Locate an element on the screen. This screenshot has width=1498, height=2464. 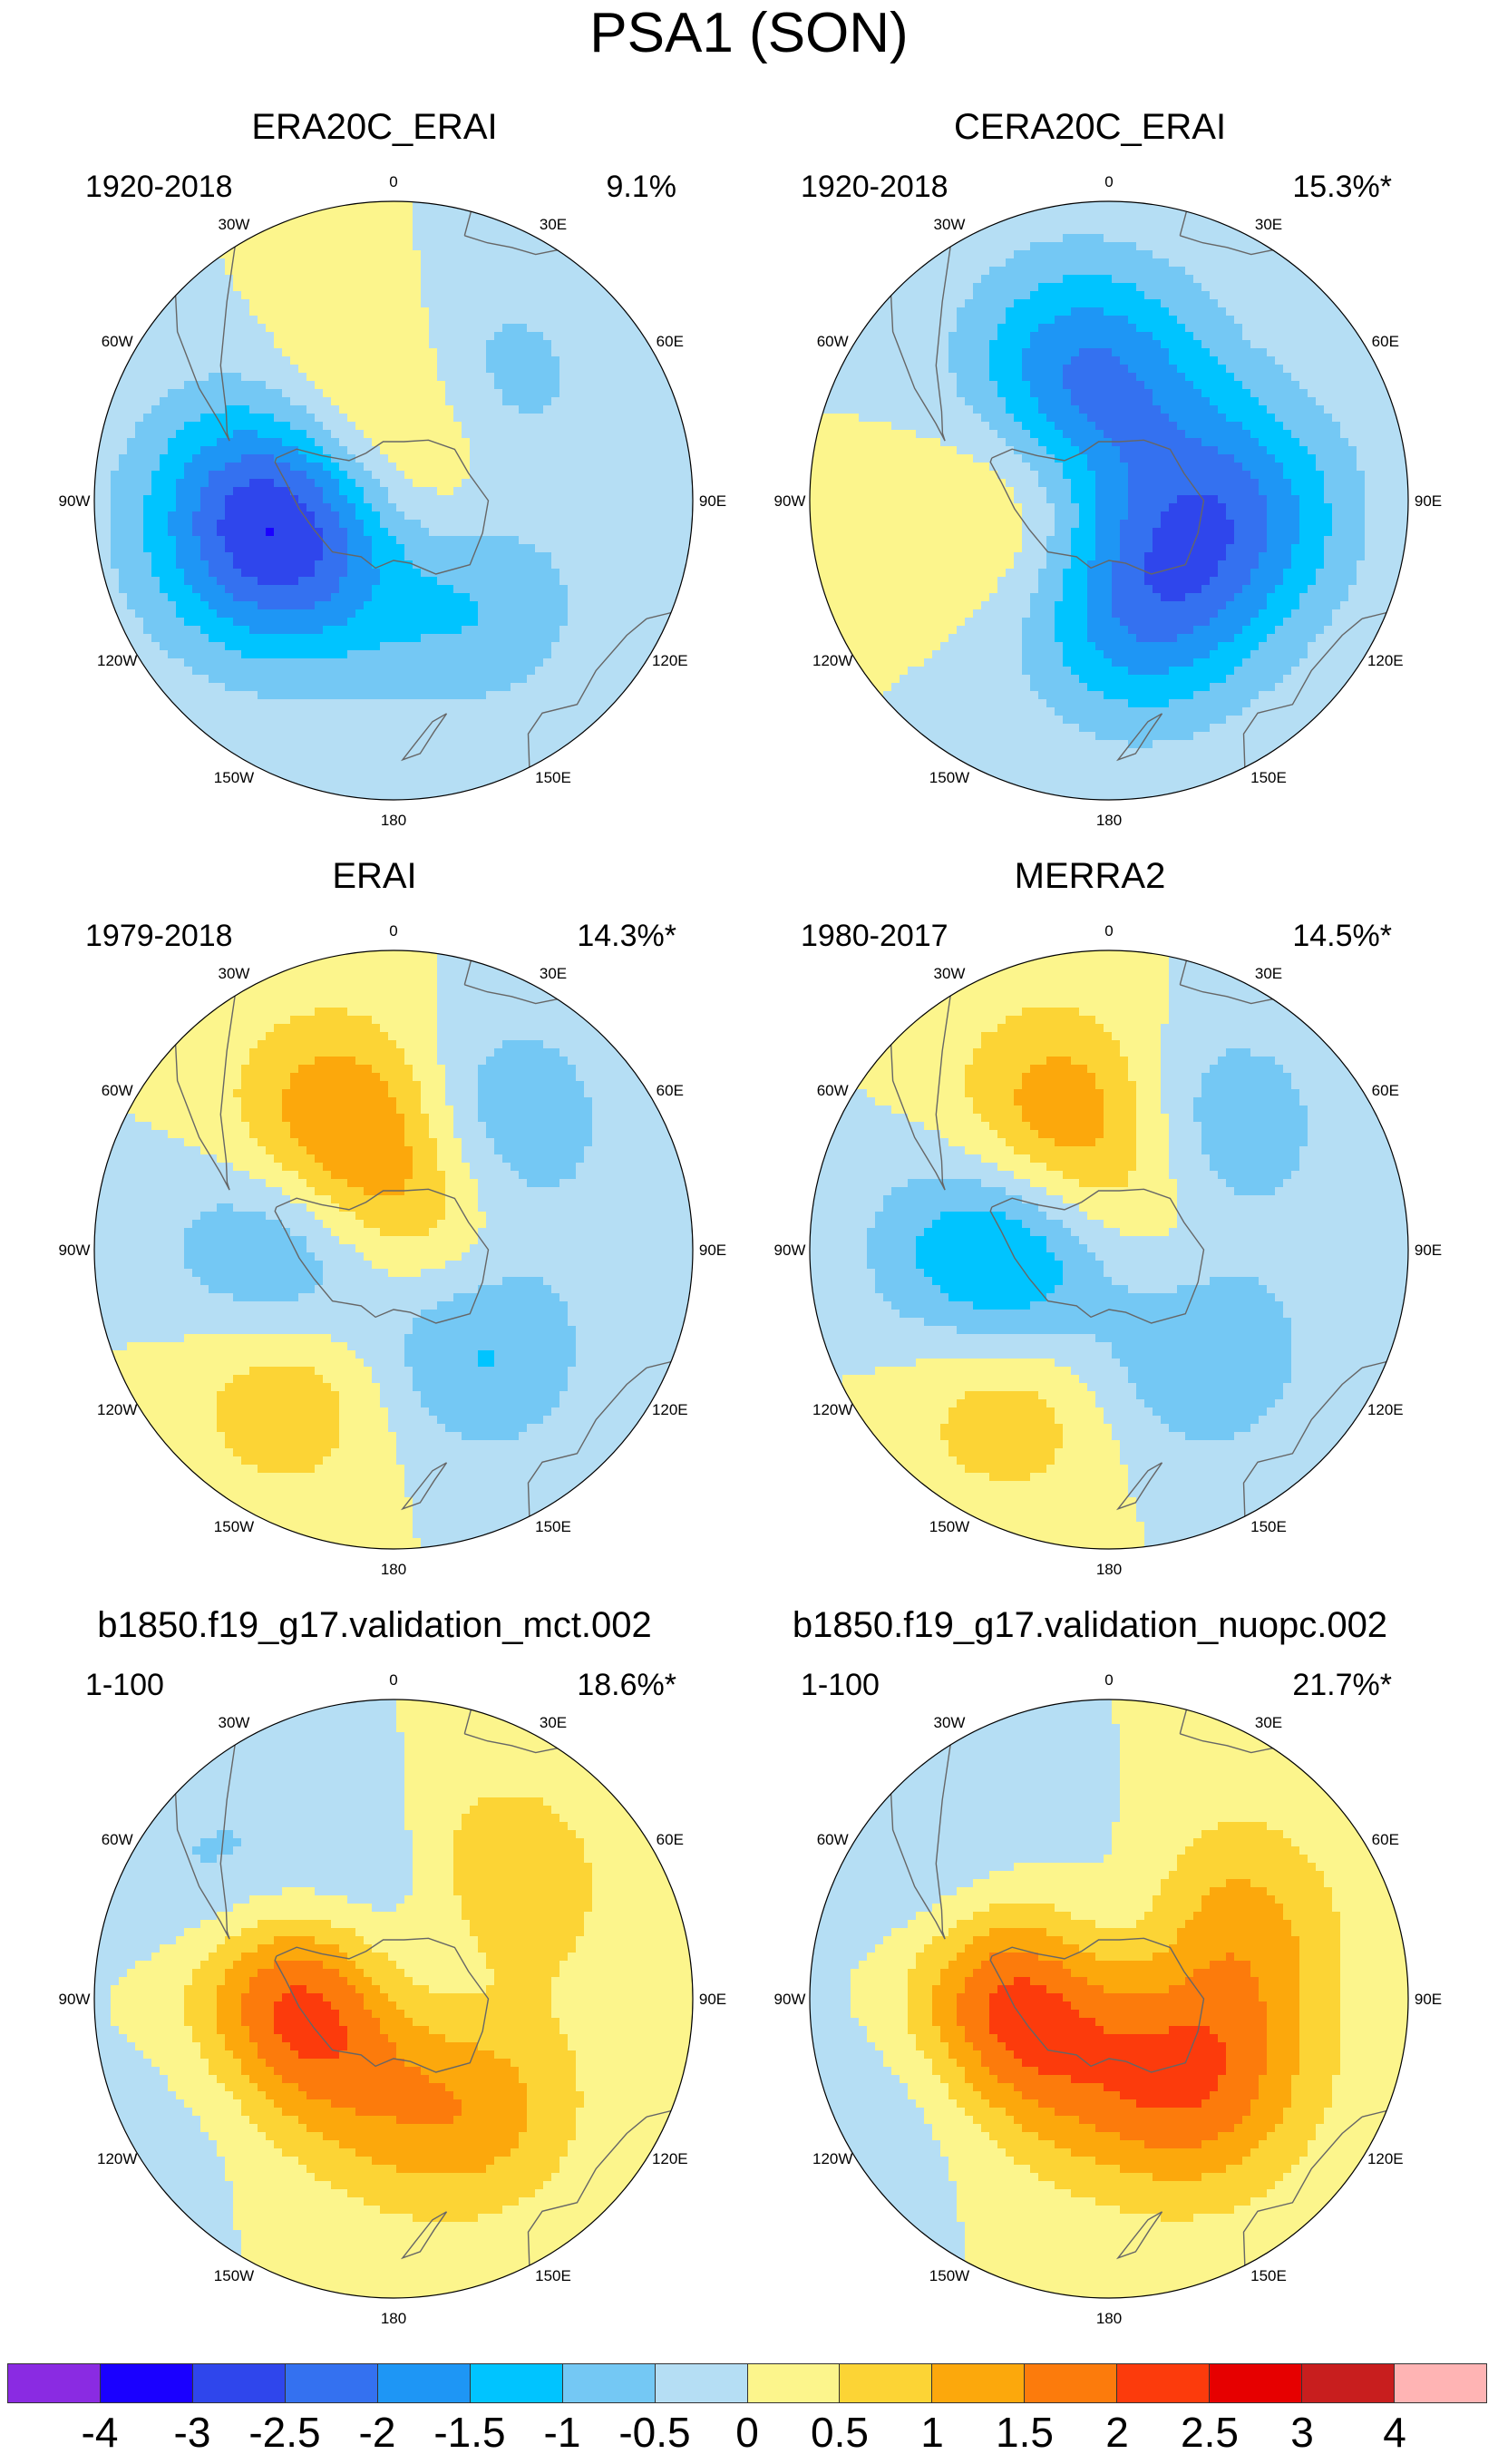
colorbar-tick-label: 1.5 is located at coordinates (1025, 2432).